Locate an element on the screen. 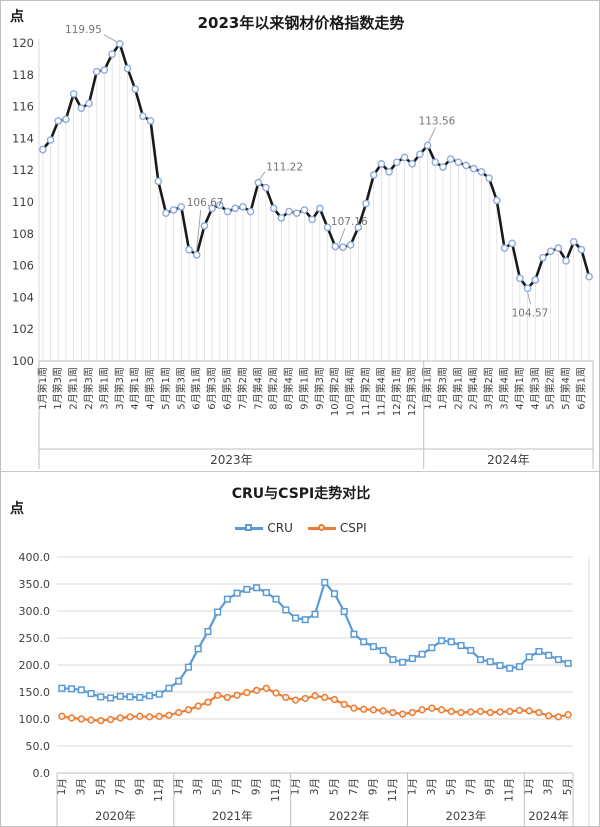  svg-text: 12月第3周 is located at coordinates (411, 391).